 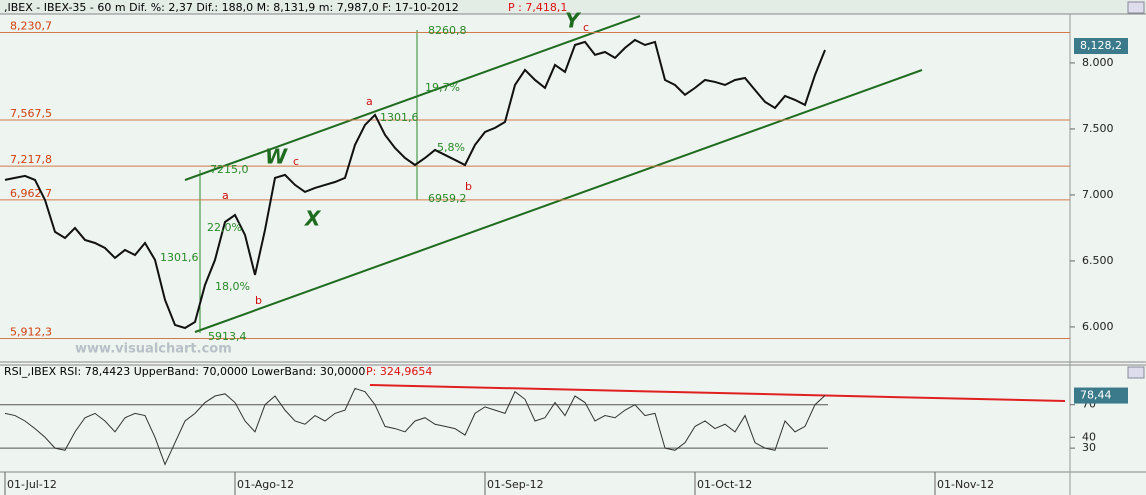 I want to click on annotation: X, so click(x=312, y=219).